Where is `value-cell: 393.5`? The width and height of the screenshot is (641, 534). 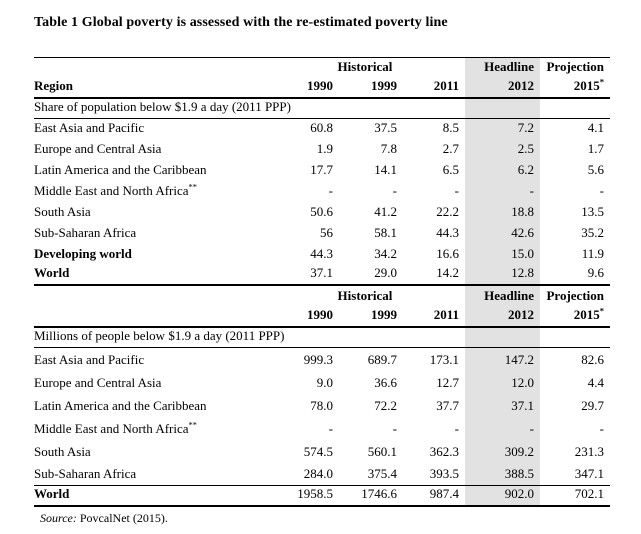
value-cell: 393.5 is located at coordinates (434, 474).